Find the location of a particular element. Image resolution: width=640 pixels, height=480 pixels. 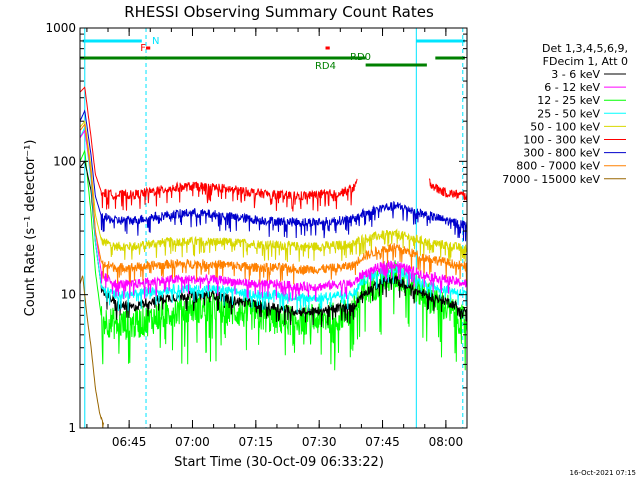

x-tick-label: 07:30 is located at coordinates (319, 442).